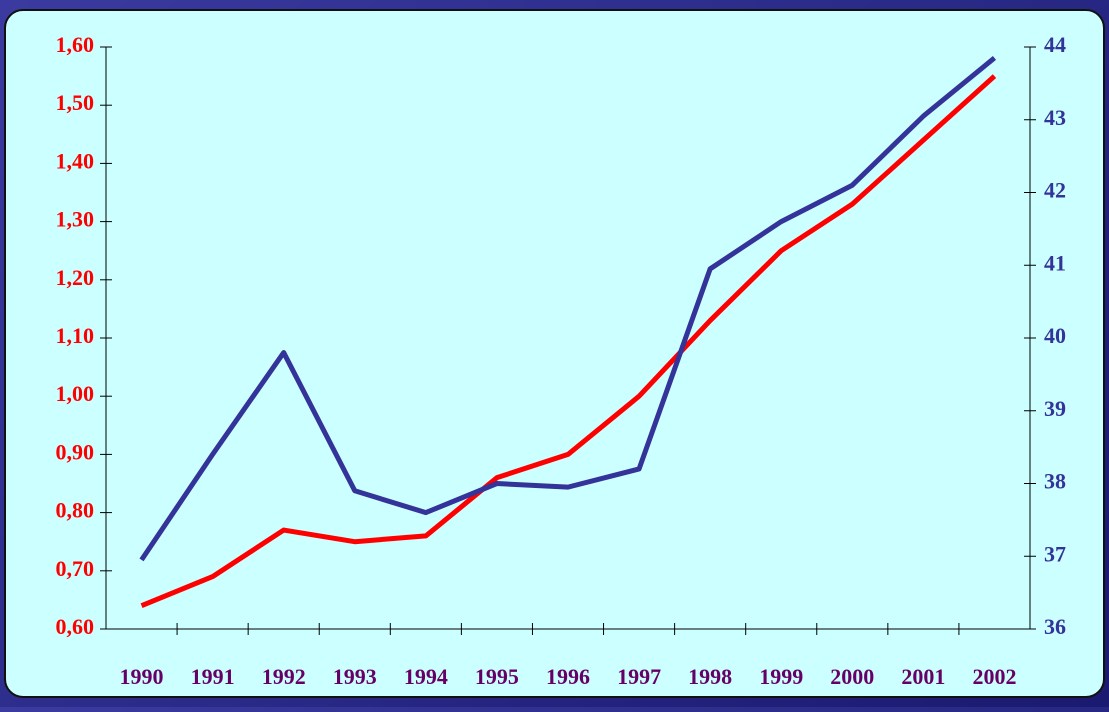 The image size is (1109, 712). Describe the element at coordinates (497, 676) in the screenshot. I see `x-tick-label: 1995` at that location.